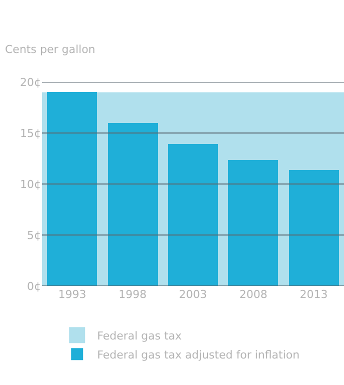 This screenshot has width=344, height=385. Describe the element at coordinates (132, 294) in the screenshot. I see `x-tick-label: 1998` at that location.